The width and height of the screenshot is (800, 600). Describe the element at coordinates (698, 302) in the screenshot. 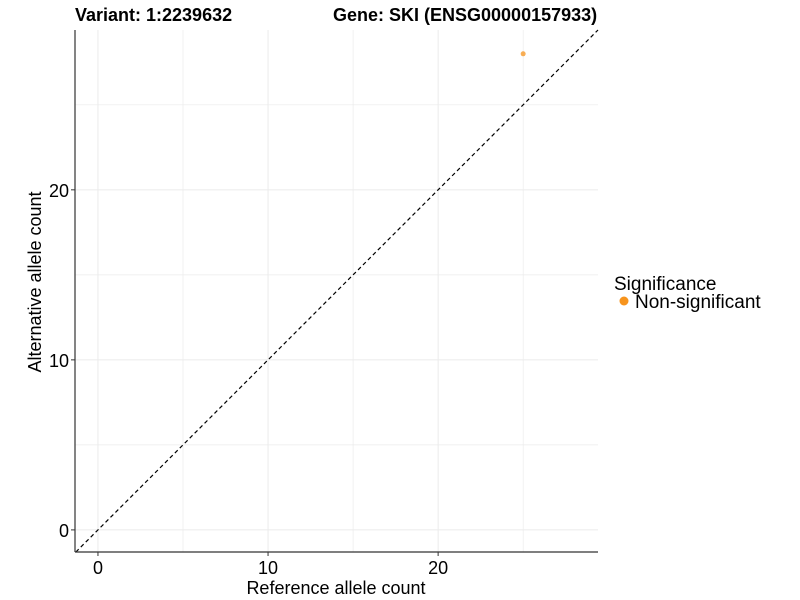

I see `legend-label-non-significant: Non-significant` at that location.